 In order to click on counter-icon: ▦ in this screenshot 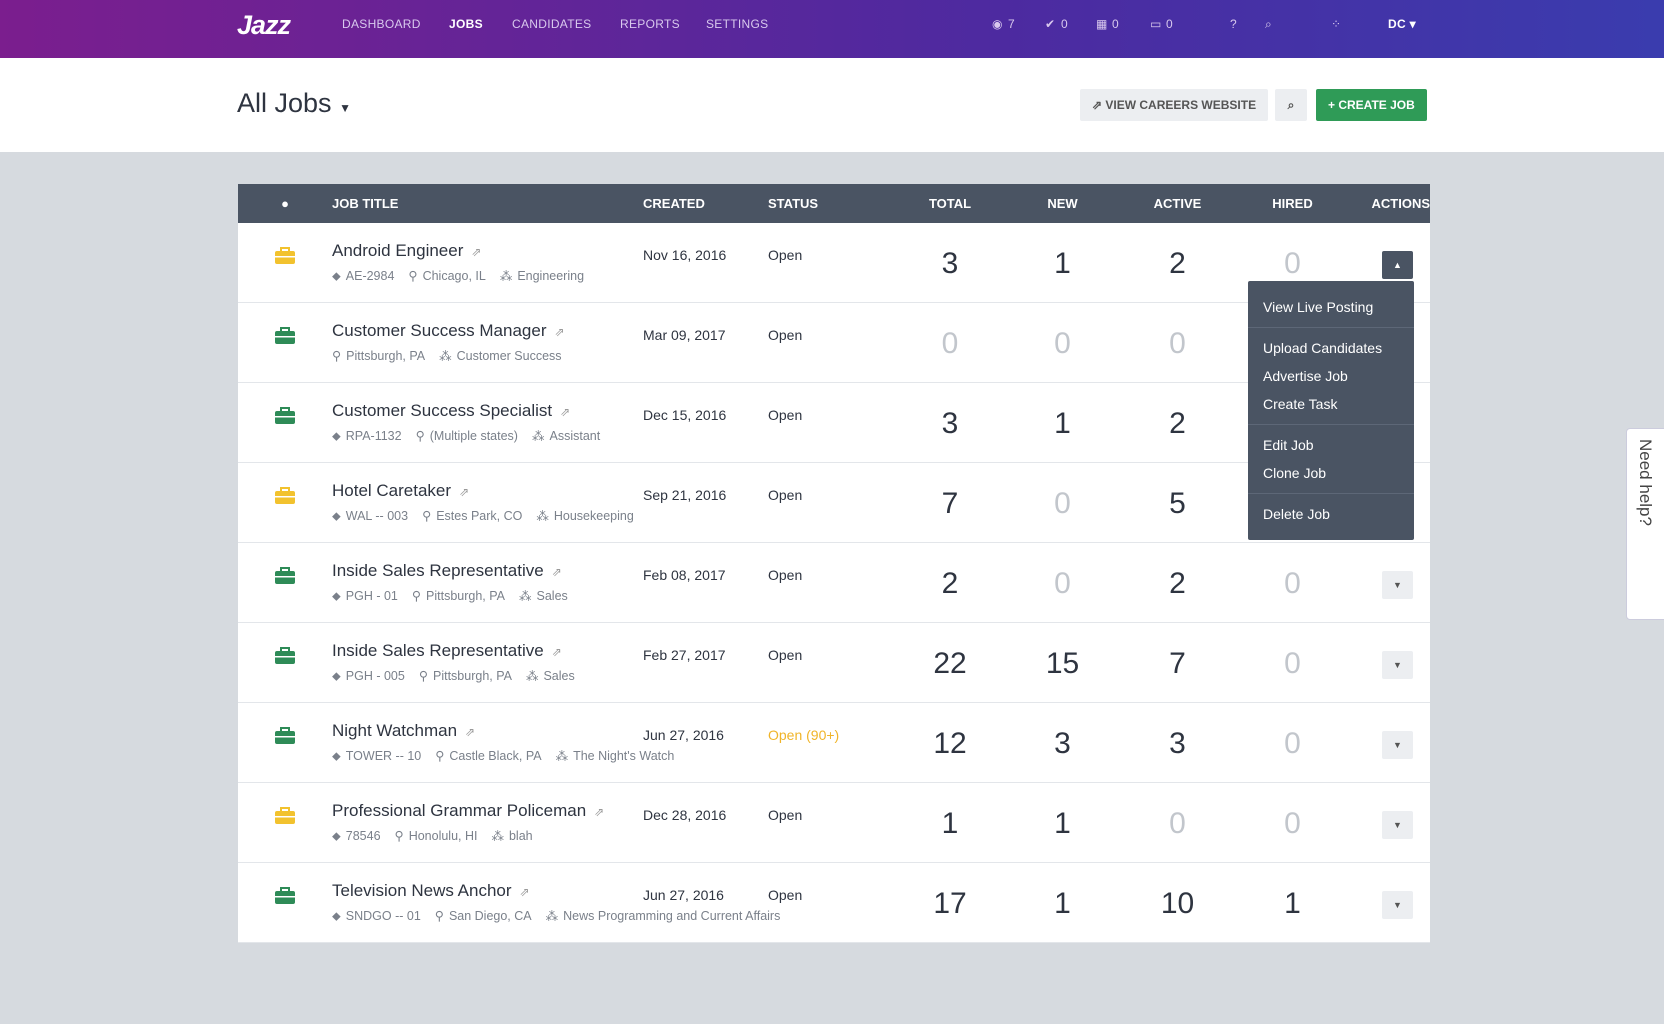, I will do `click(1102, 24)`.